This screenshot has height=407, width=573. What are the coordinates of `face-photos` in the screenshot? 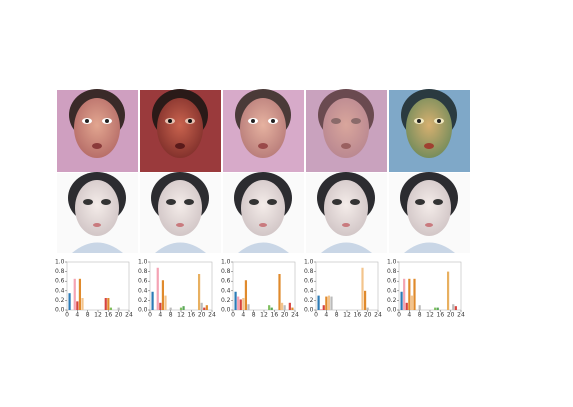 It's located at (263, 130).